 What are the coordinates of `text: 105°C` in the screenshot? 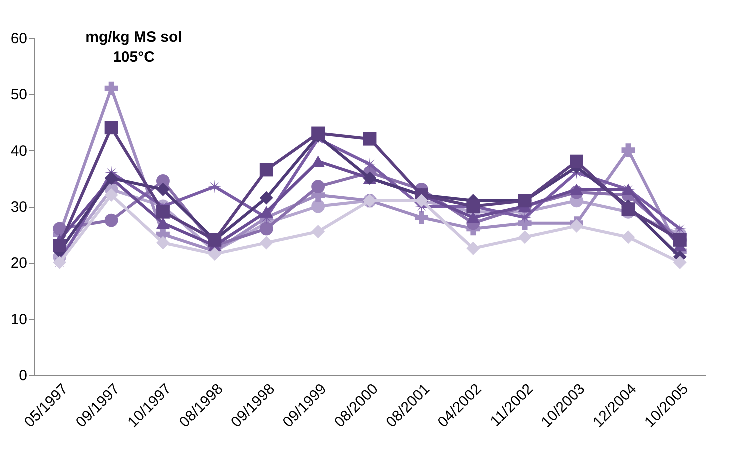 It's located at (134, 57).